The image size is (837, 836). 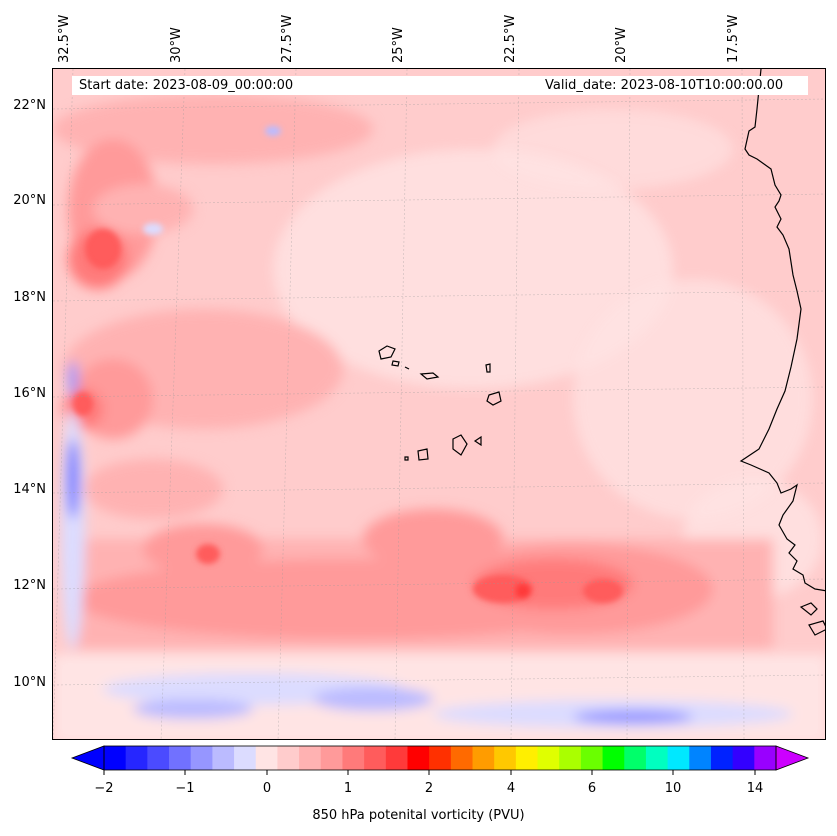 I want to click on lat-label-16n: 16°N, so click(x=29, y=393).